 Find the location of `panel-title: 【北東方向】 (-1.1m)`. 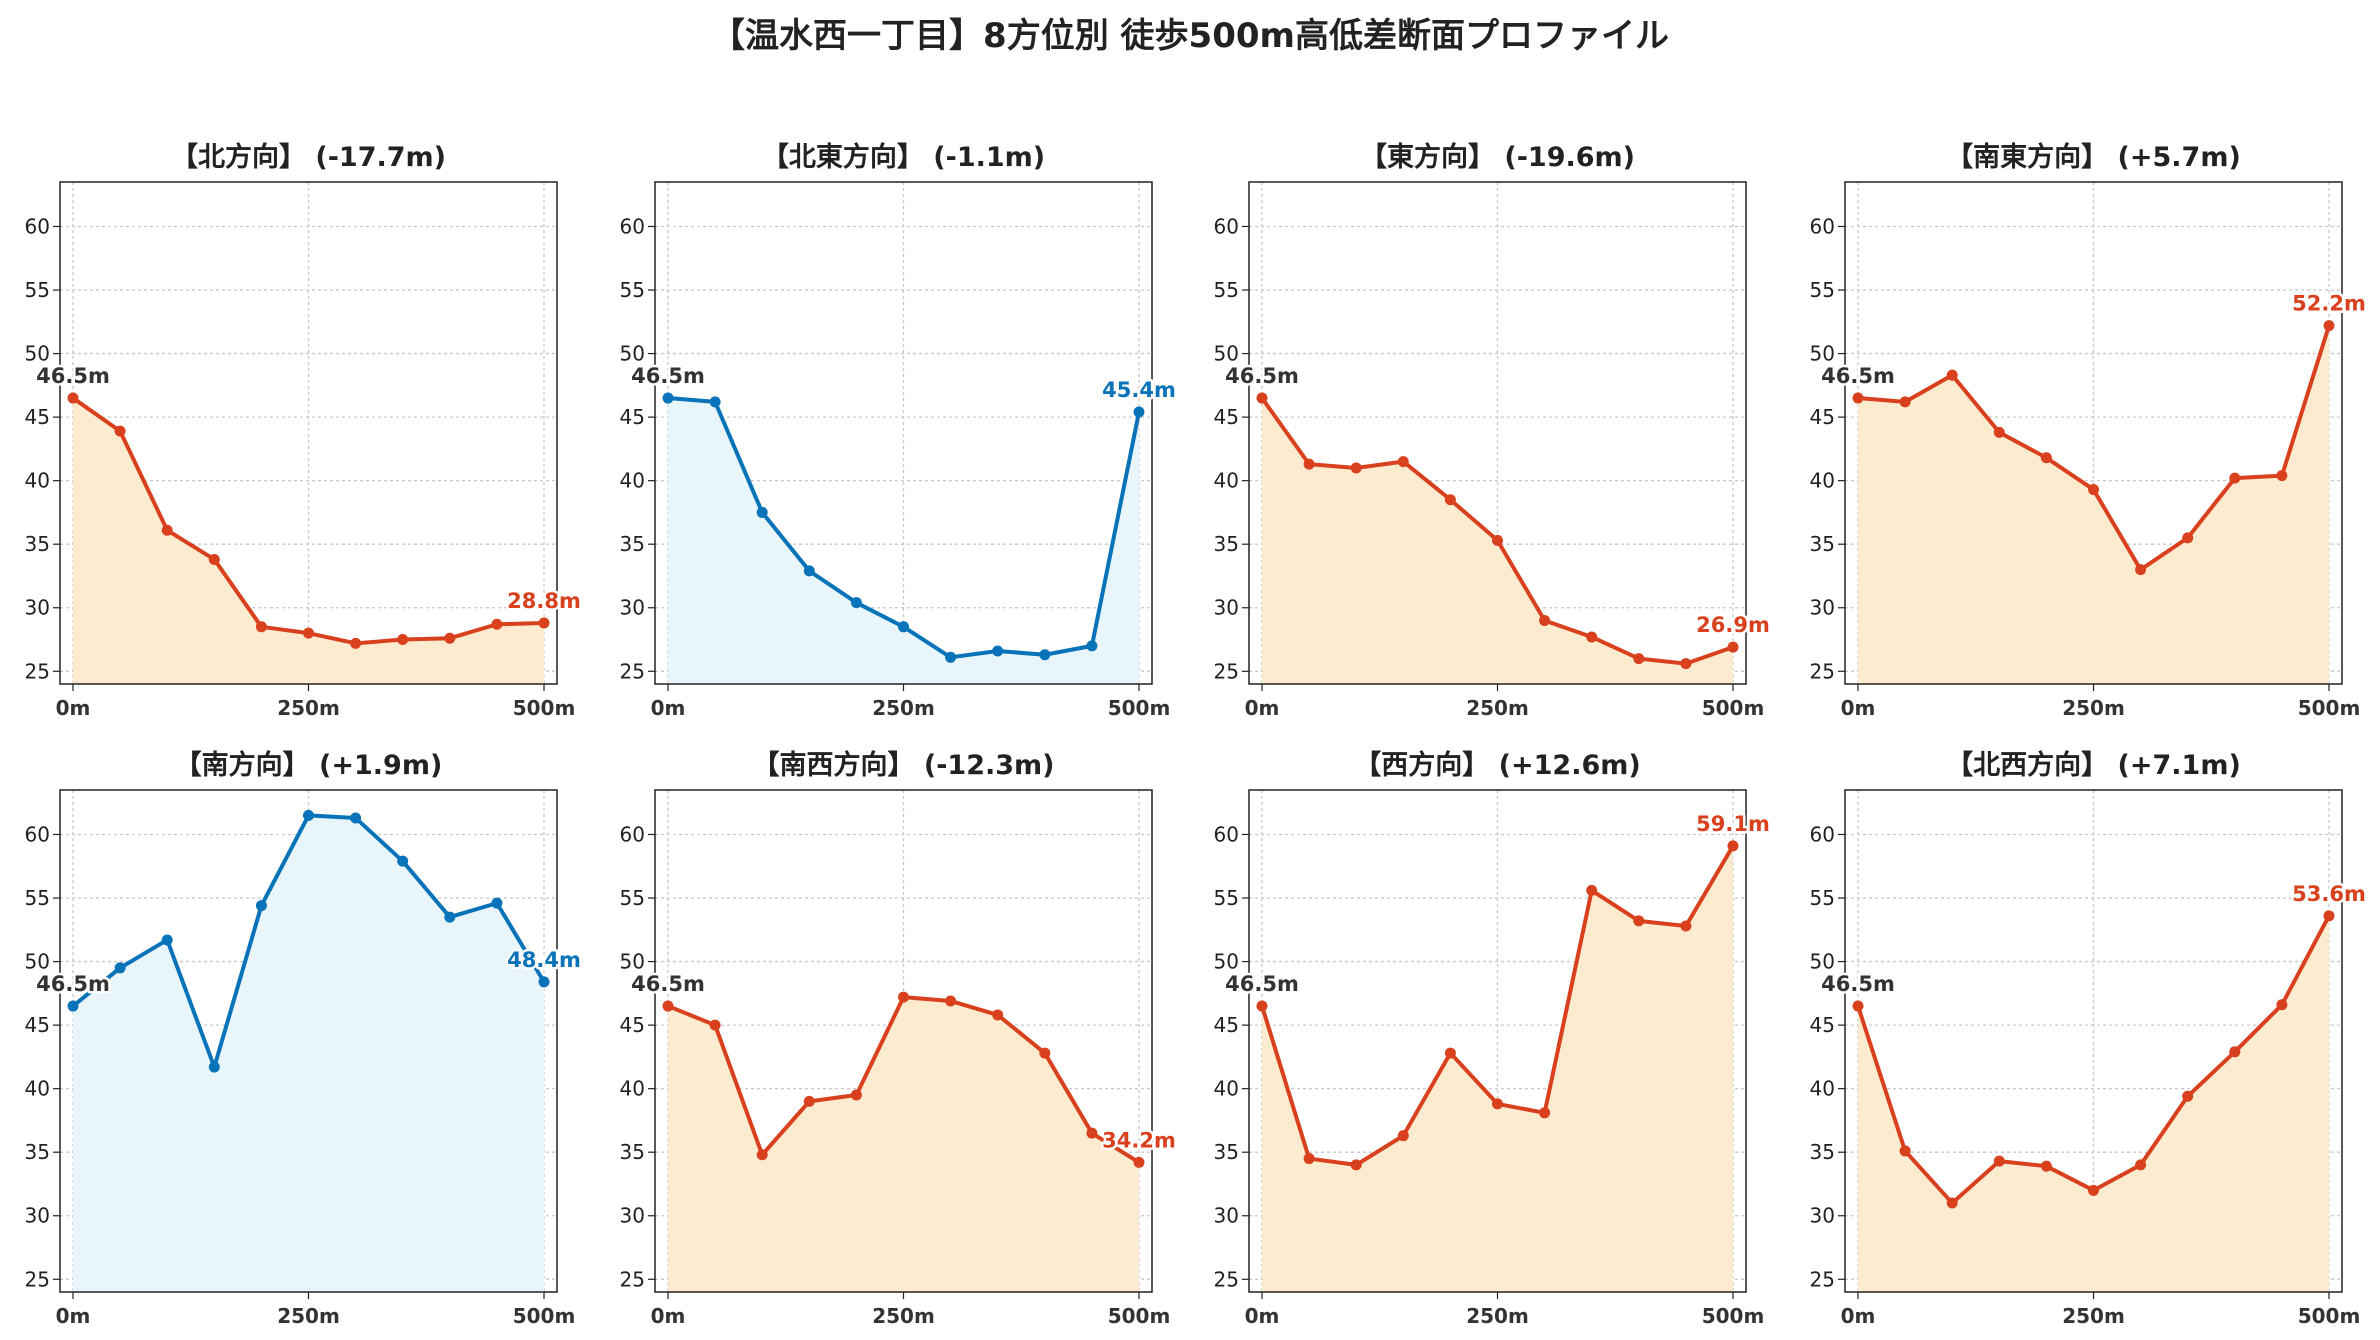

panel-title: 【北東方向】 (-1.1m) is located at coordinates (903, 157).